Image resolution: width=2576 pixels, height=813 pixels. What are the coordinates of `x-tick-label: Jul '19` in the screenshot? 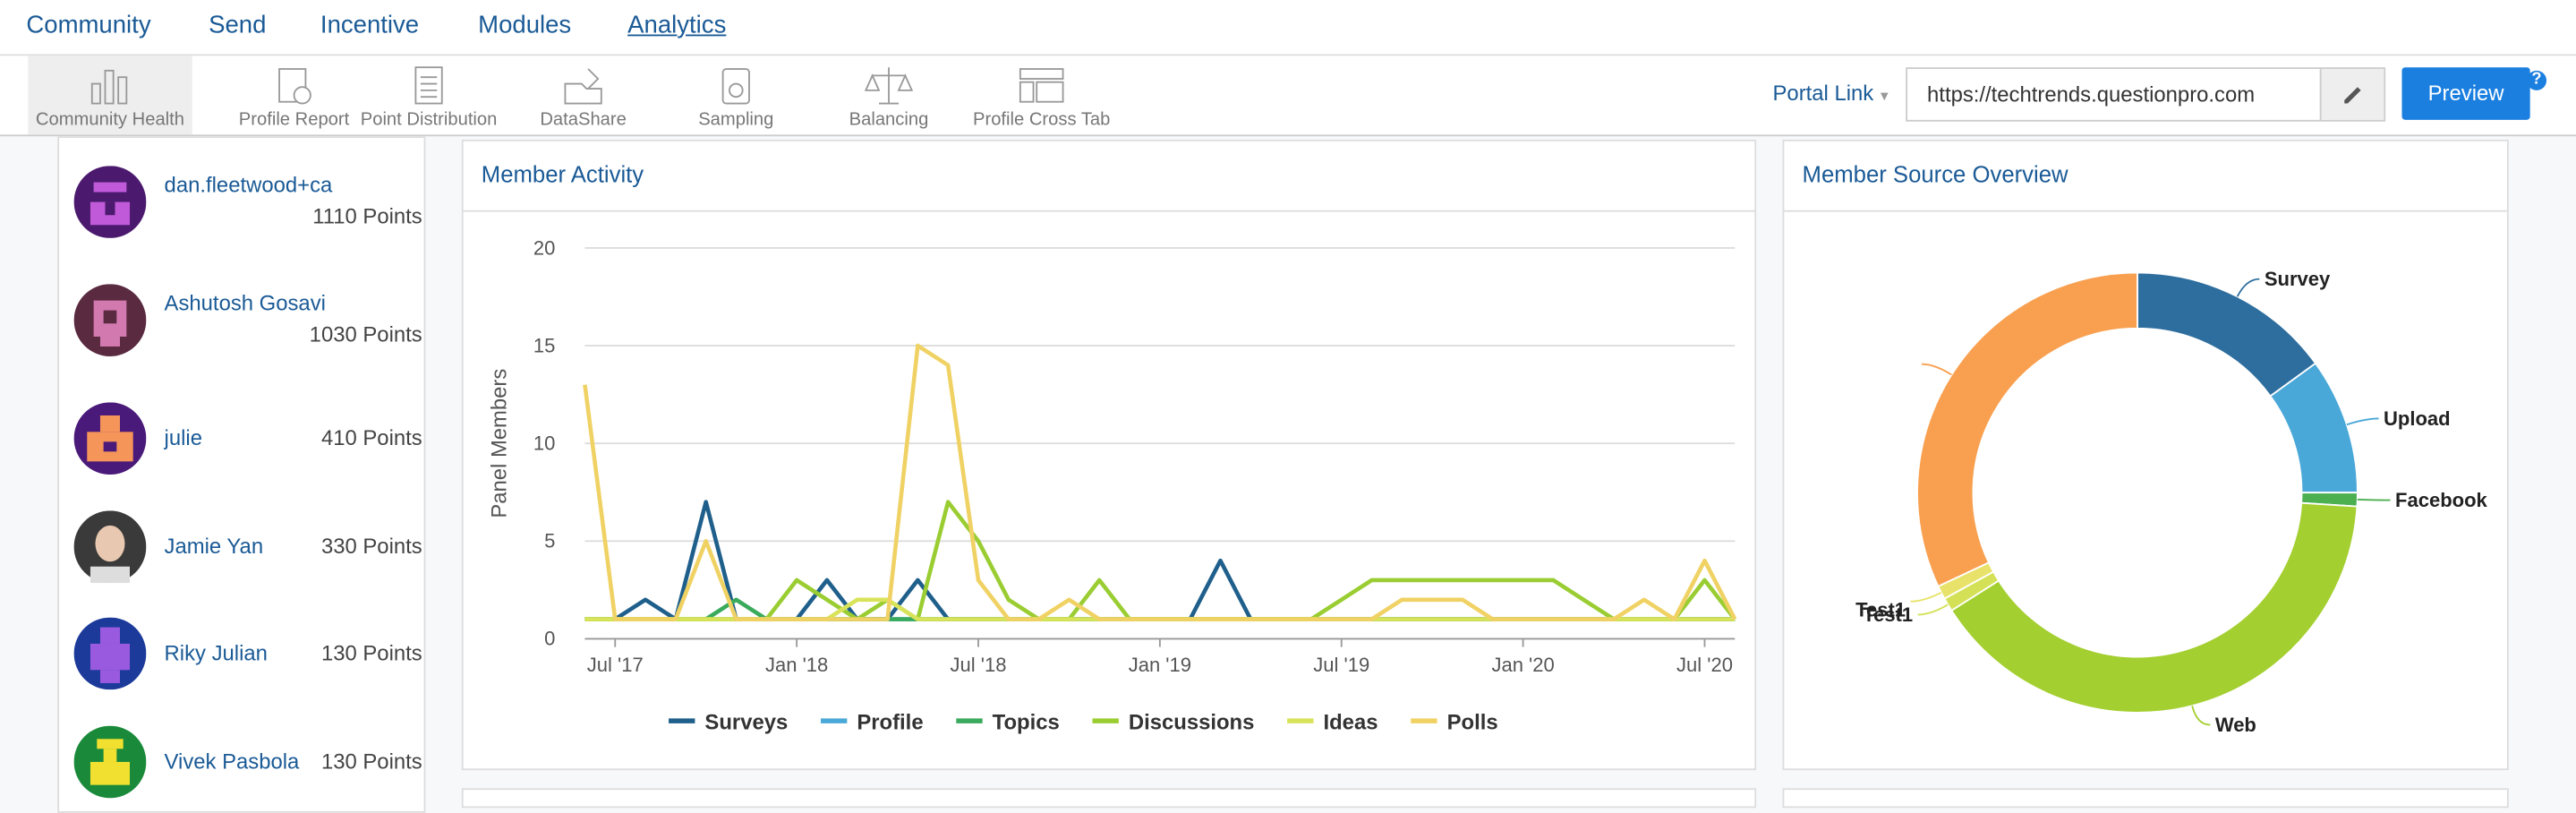 It's located at (1341, 665).